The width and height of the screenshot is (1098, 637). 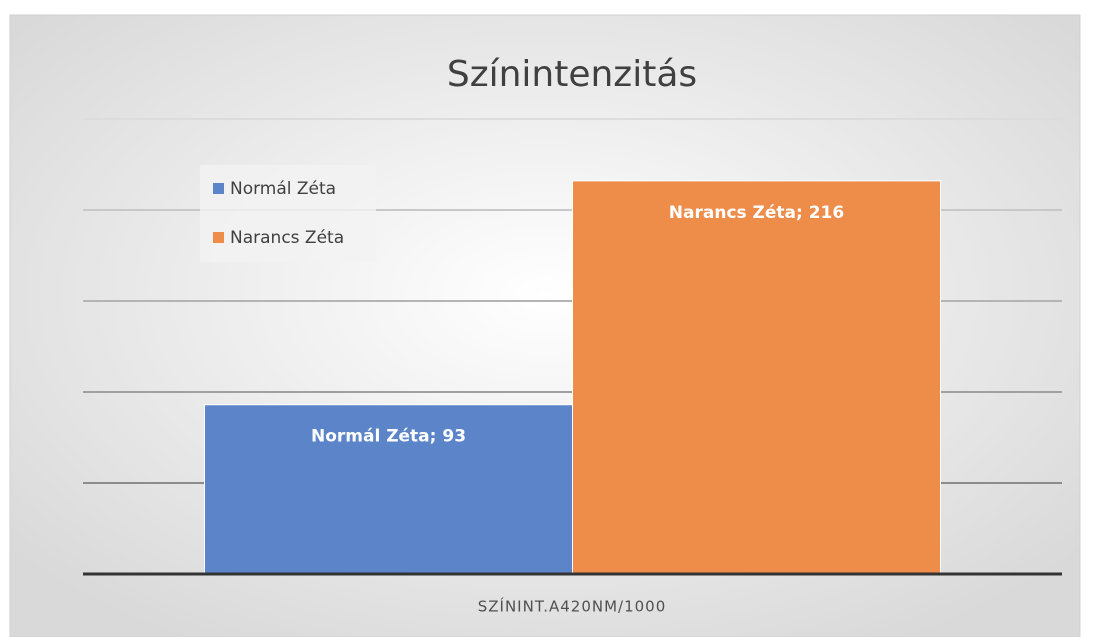 What do you see at coordinates (388, 489) in the screenshot?
I see `bar` at bounding box center [388, 489].